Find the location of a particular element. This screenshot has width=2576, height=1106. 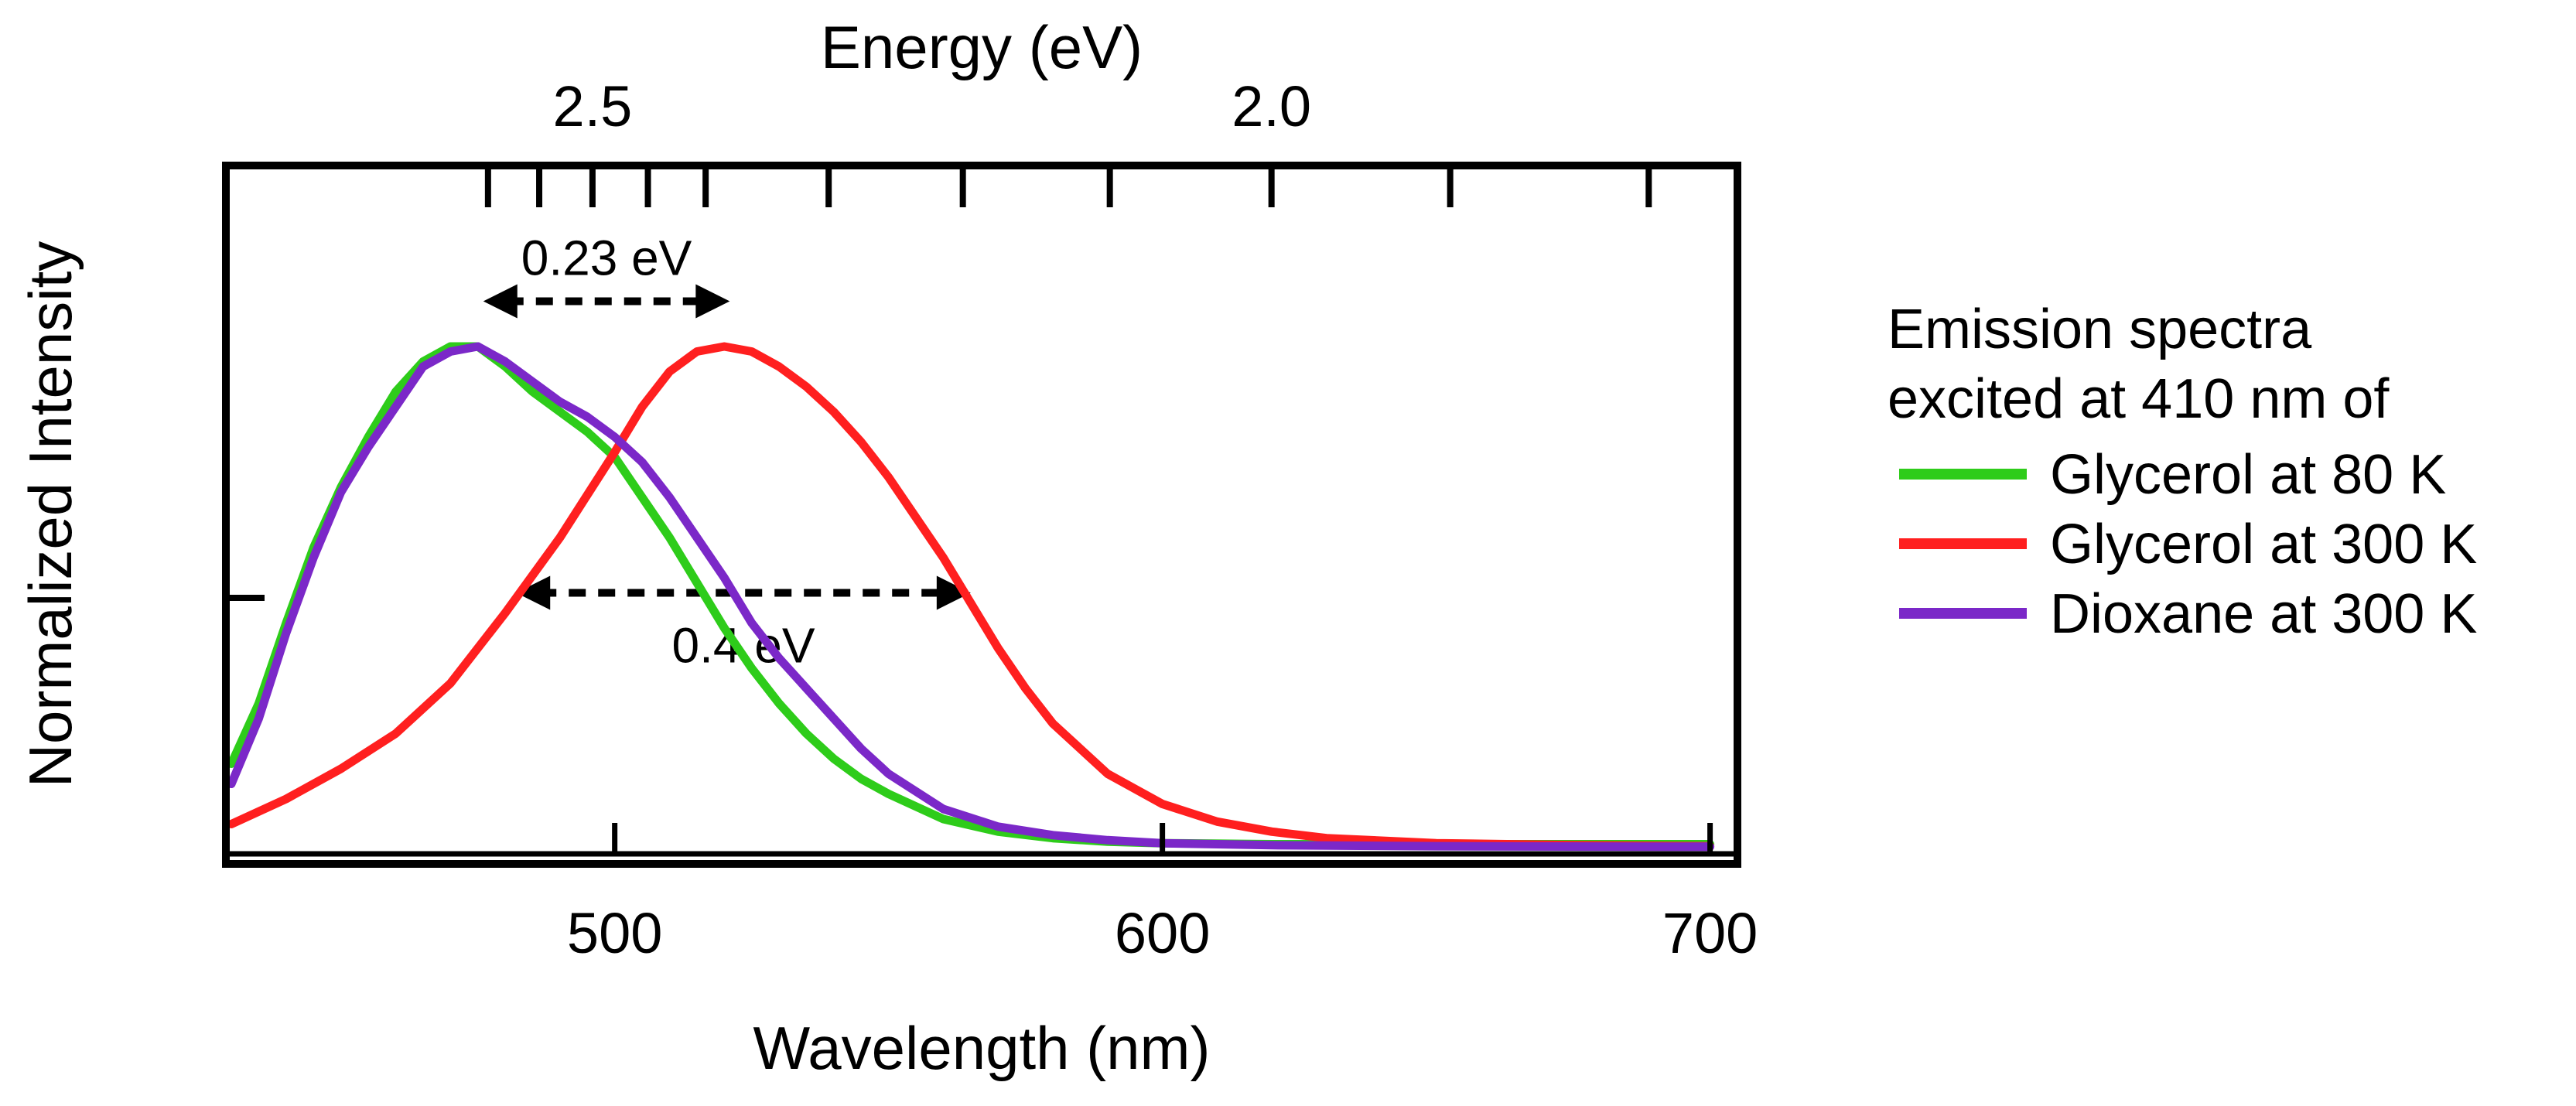

legend-title-line-2: excited at 410 nm of is located at coordinates (2139, 399).